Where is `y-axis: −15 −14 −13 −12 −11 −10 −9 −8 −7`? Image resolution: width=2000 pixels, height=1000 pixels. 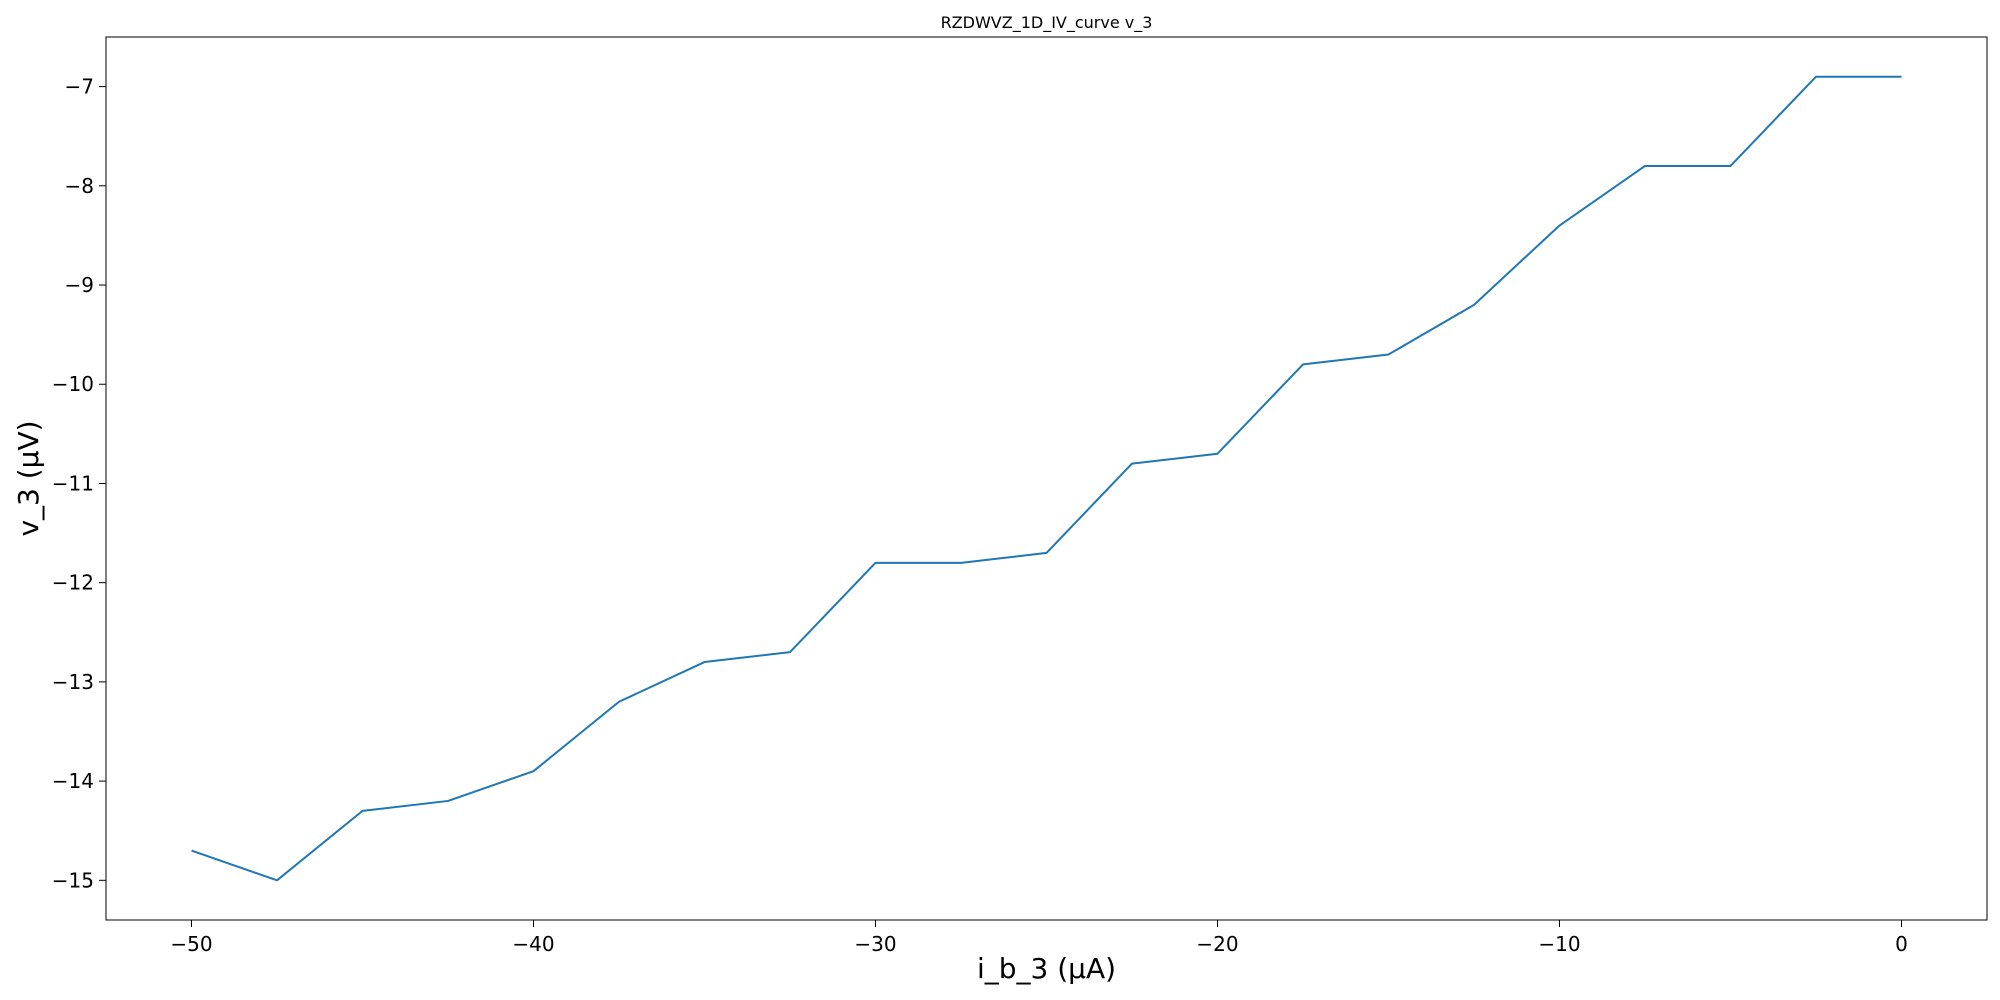 y-axis: −15 −14 −13 −12 −11 −10 −9 −8 −7 is located at coordinates (79, 483).